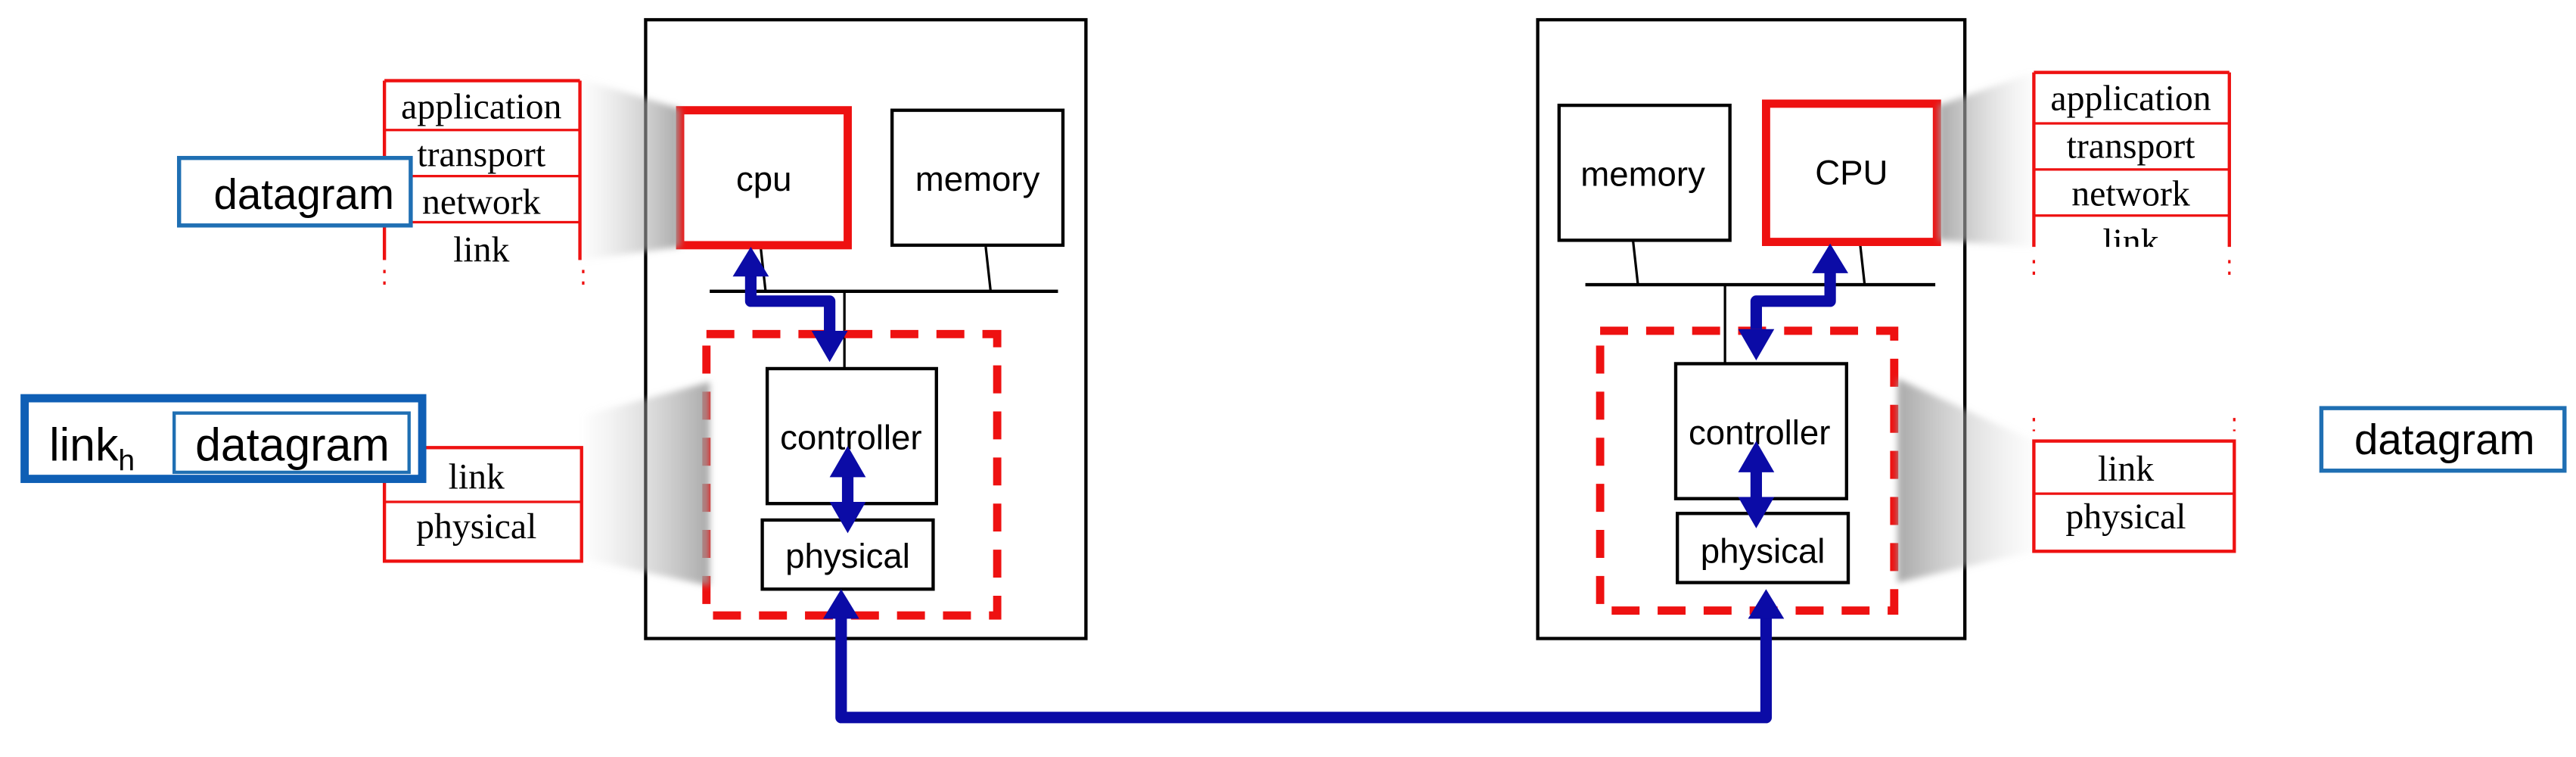 The height and width of the screenshot is (757, 2576). I want to click on right-physical-box, so click(1762, 548).